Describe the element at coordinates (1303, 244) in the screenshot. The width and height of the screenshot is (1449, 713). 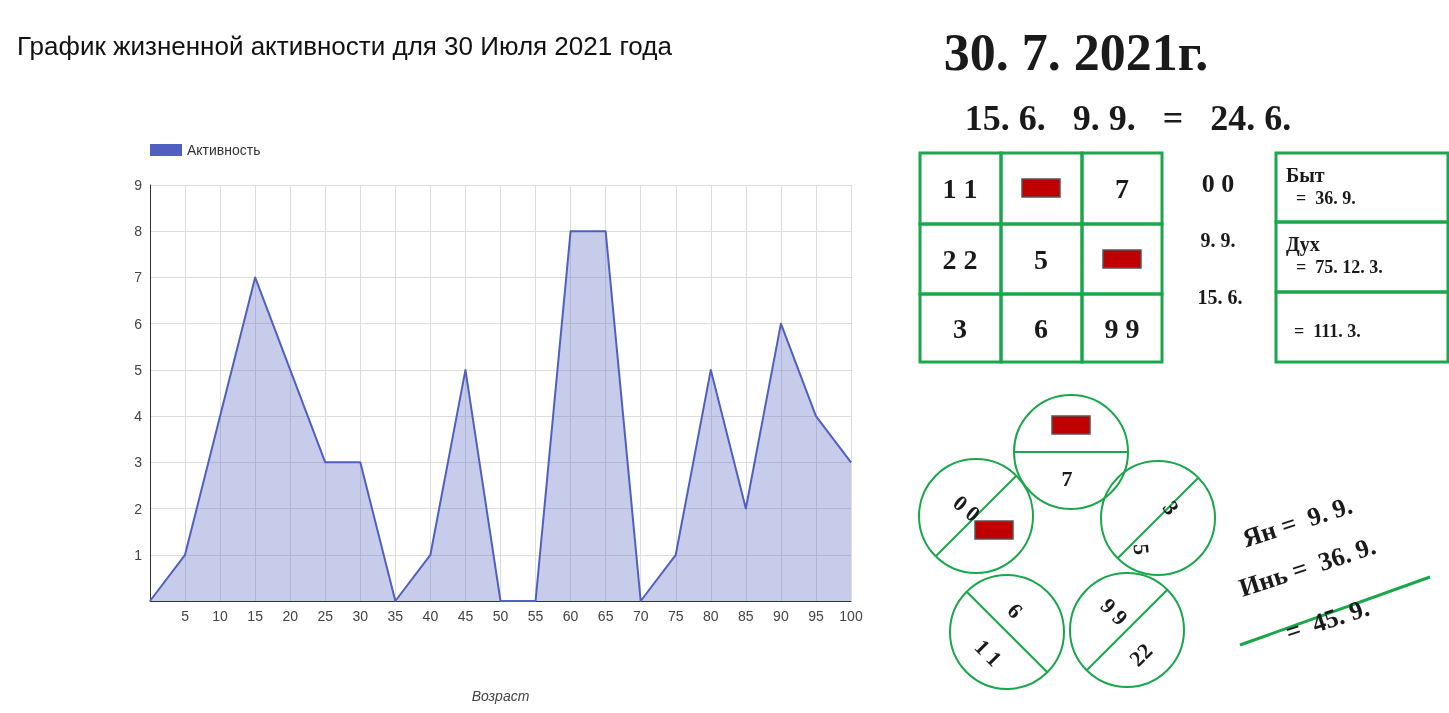
I see `text: Дух` at that location.